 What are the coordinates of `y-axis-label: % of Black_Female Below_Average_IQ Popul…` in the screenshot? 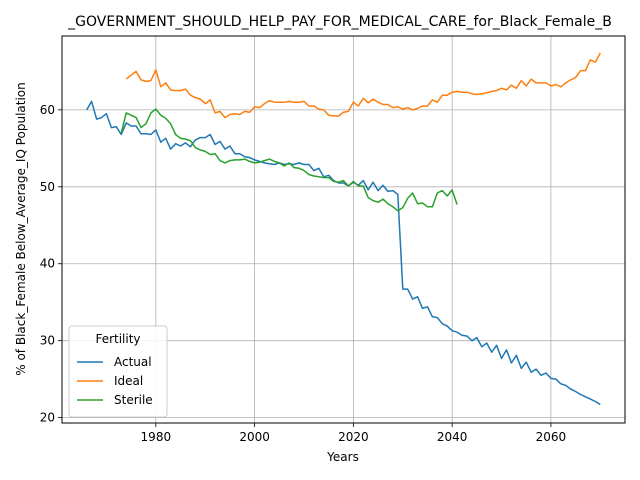 It's located at (21, 229).